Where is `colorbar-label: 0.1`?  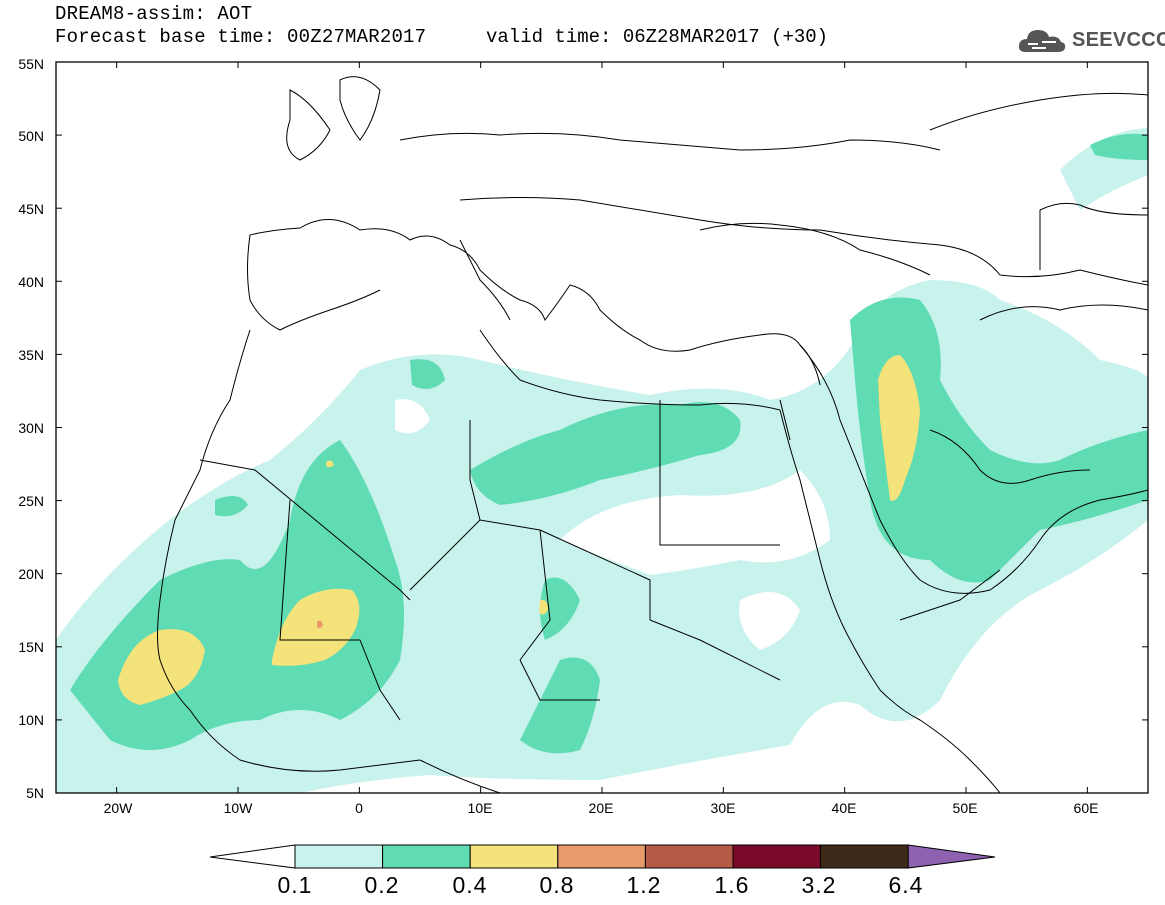
colorbar-label: 0.1 is located at coordinates (295, 885).